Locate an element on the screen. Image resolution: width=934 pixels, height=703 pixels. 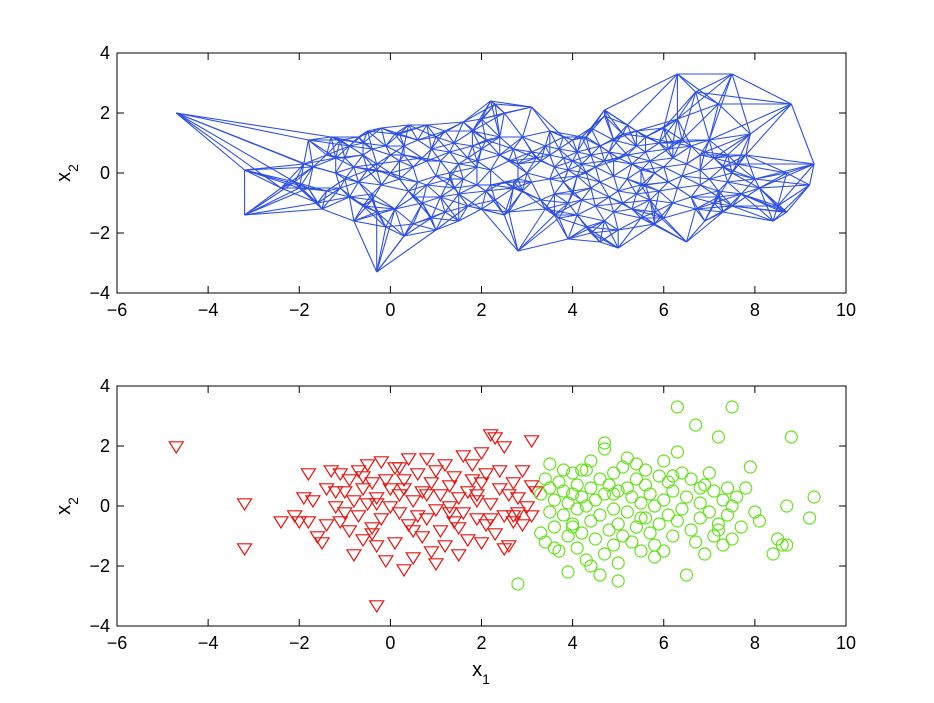
0-x-tick-label: 6 is located at coordinates (664, 310).